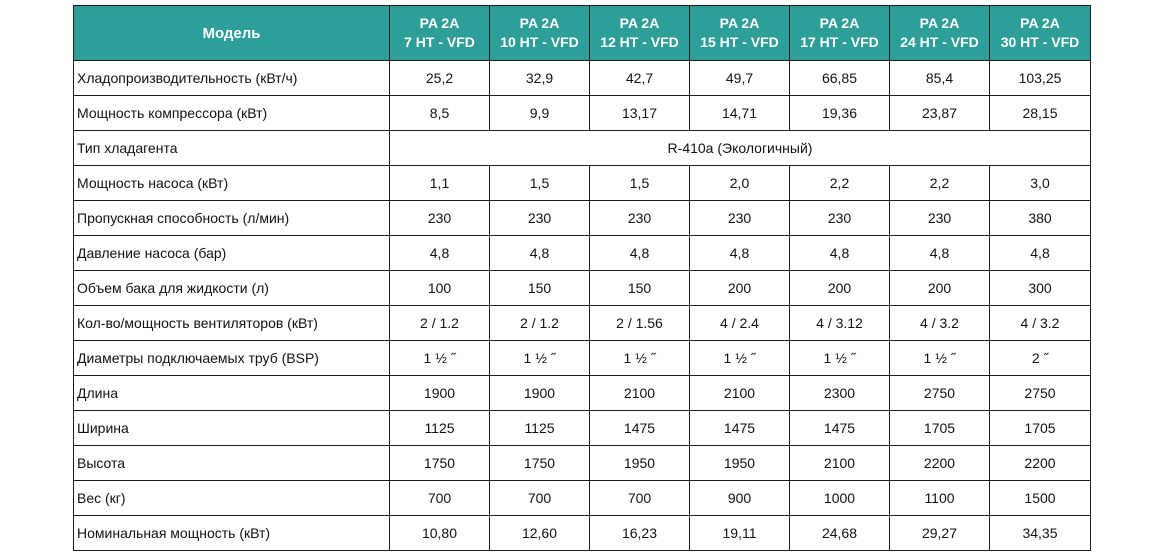 Image resolution: width=1160 pixels, height=555 pixels. I want to click on refrigerant-value-cell: R-410a (Экологичный), so click(740, 148).